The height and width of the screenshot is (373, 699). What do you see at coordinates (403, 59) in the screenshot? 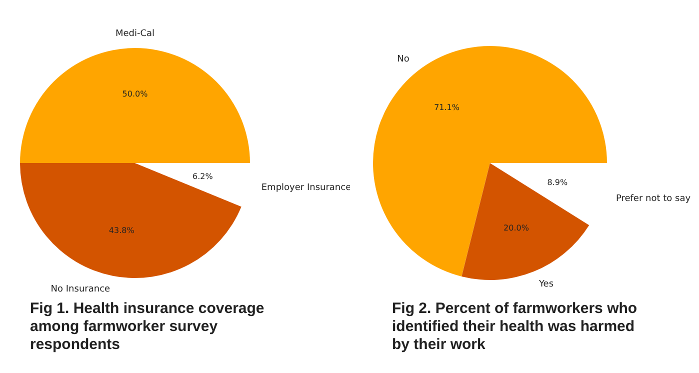
I see `slice-label: No` at bounding box center [403, 59].